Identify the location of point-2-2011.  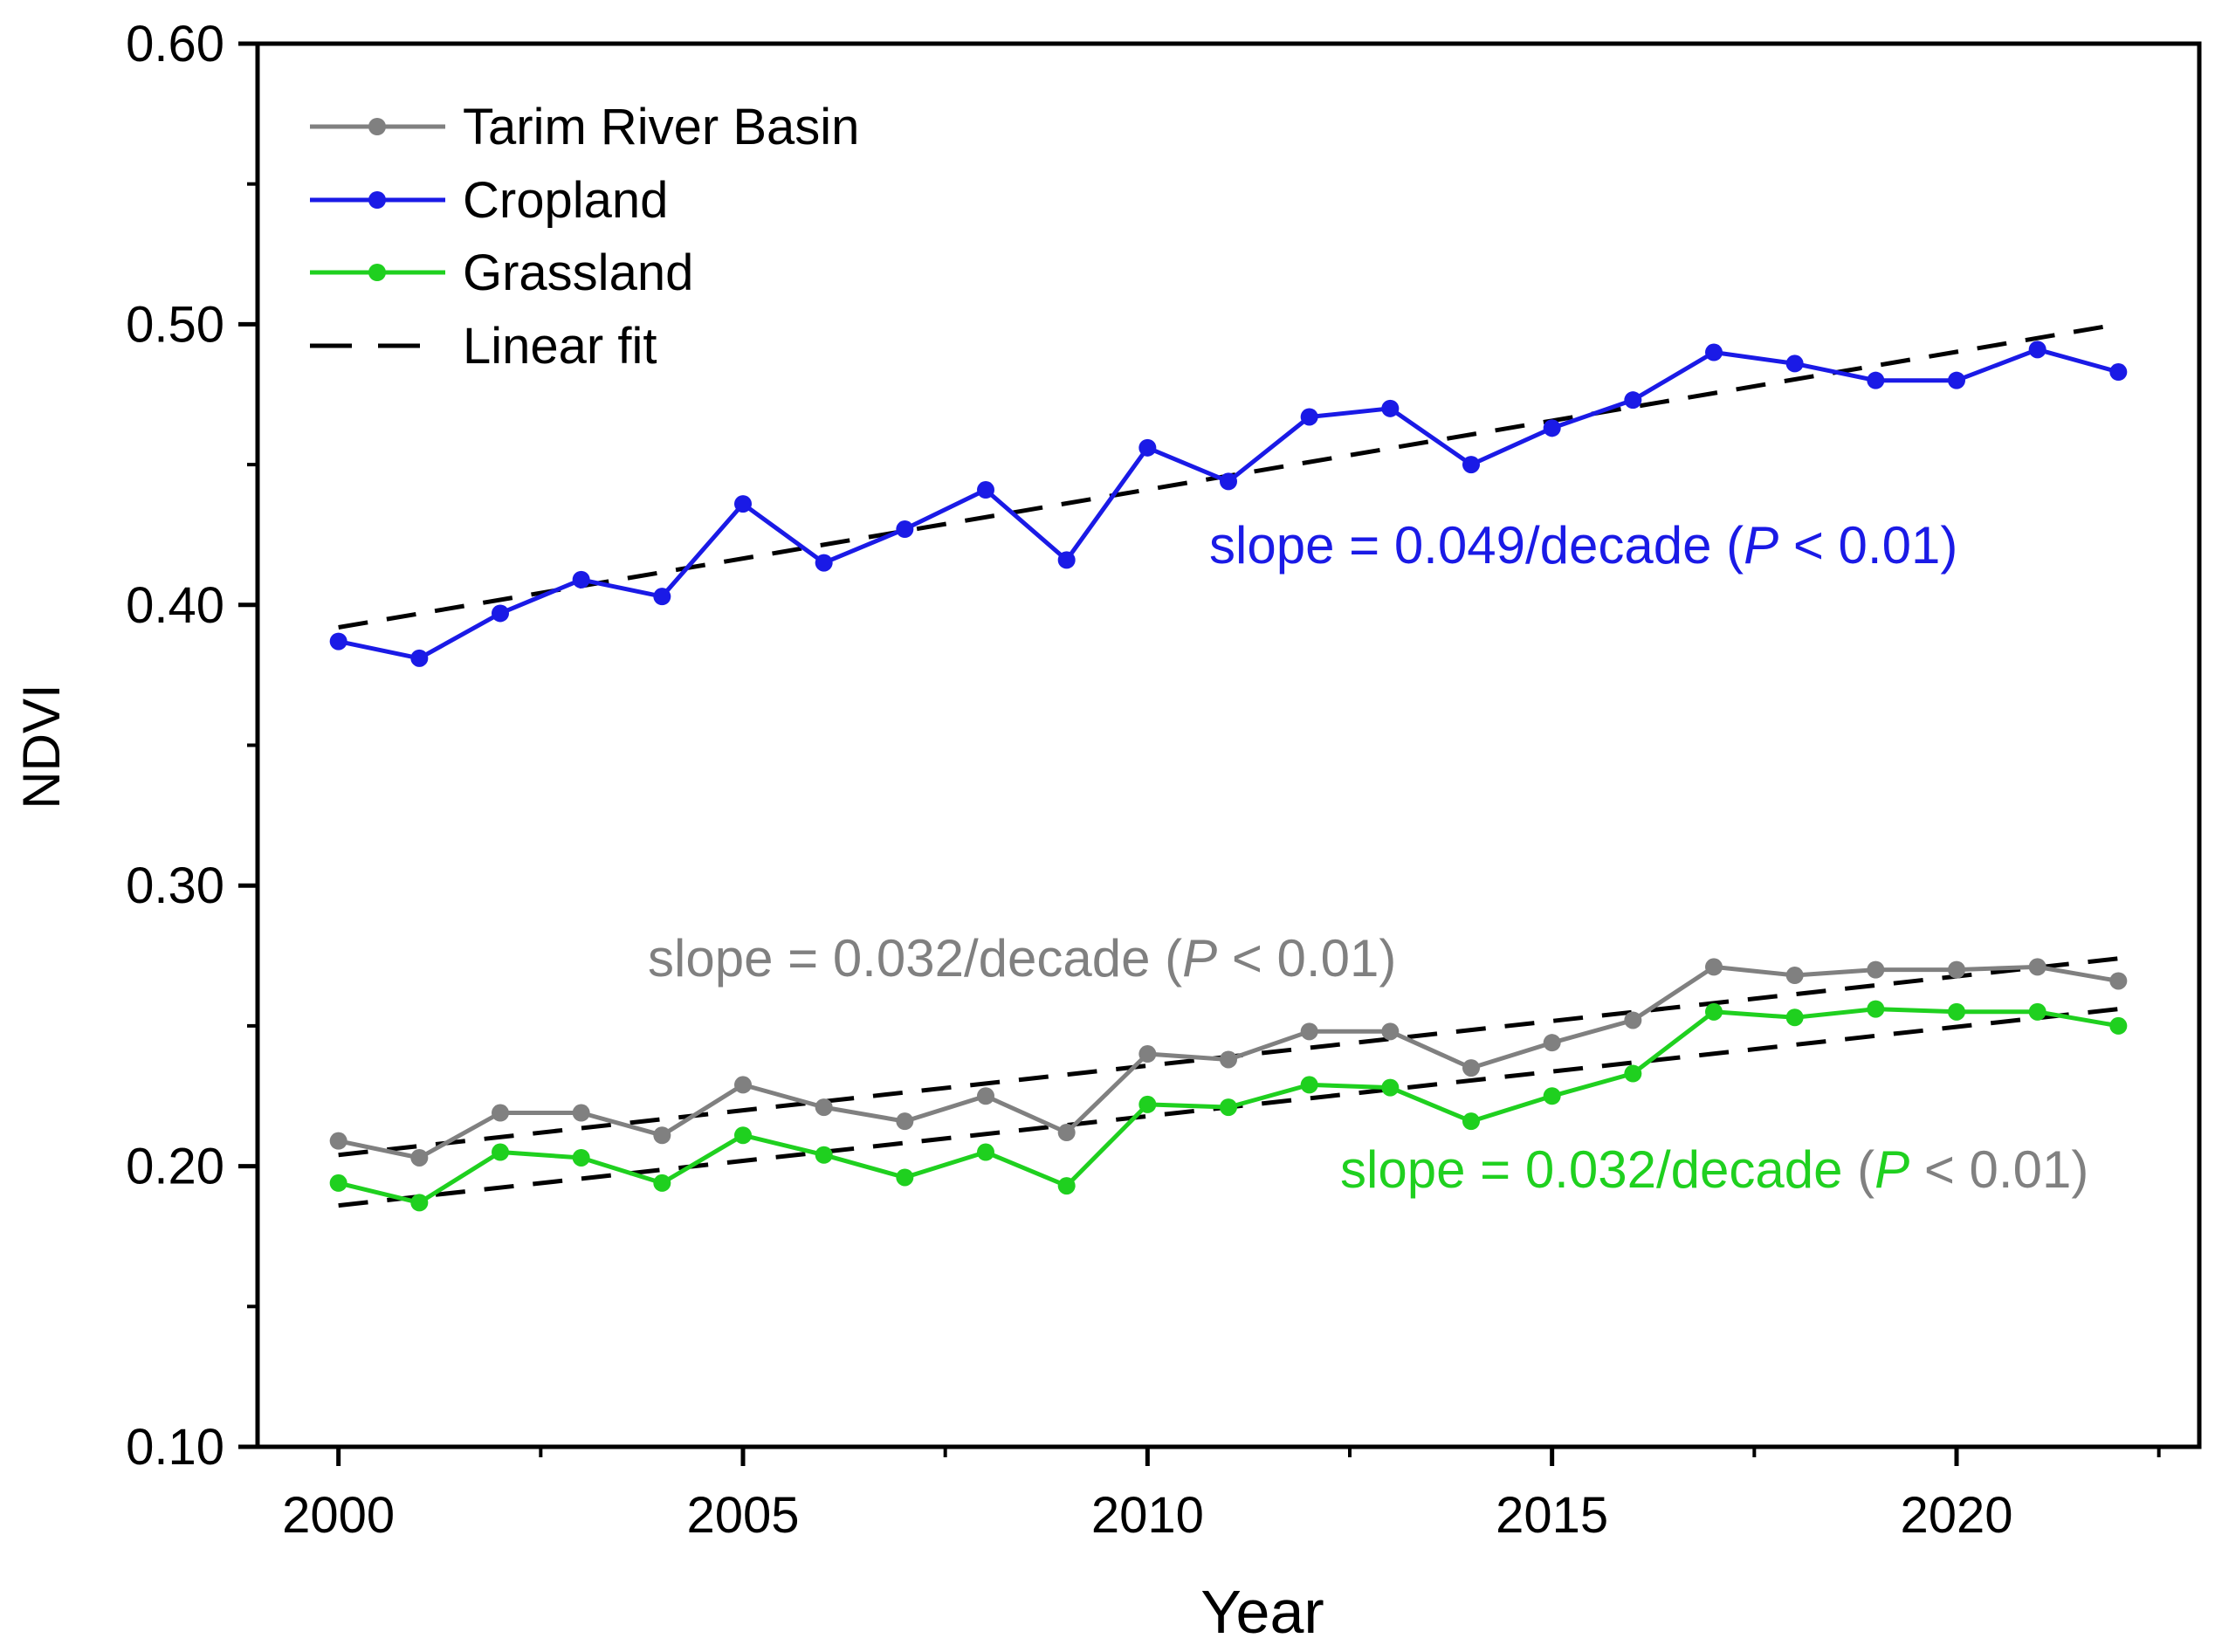
(1228, 1107).